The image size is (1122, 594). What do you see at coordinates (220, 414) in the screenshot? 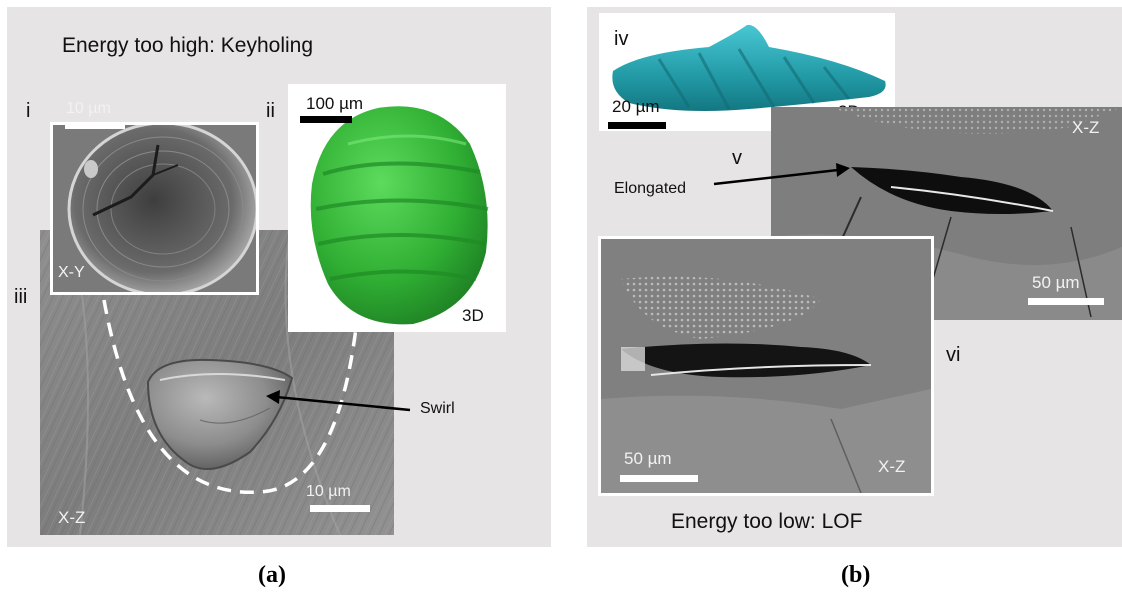
I see `keyhole-pore` at bounding box center [220, 414].